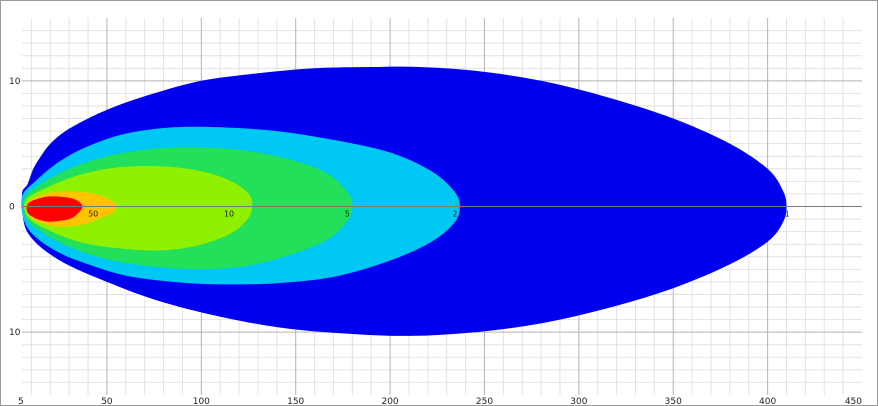 Image resolution: width=878 pixels, height=406 pixels. Describe the element at coordinates (347, 214) in the screenshot. I see `contour-label-5: 5` at that location.